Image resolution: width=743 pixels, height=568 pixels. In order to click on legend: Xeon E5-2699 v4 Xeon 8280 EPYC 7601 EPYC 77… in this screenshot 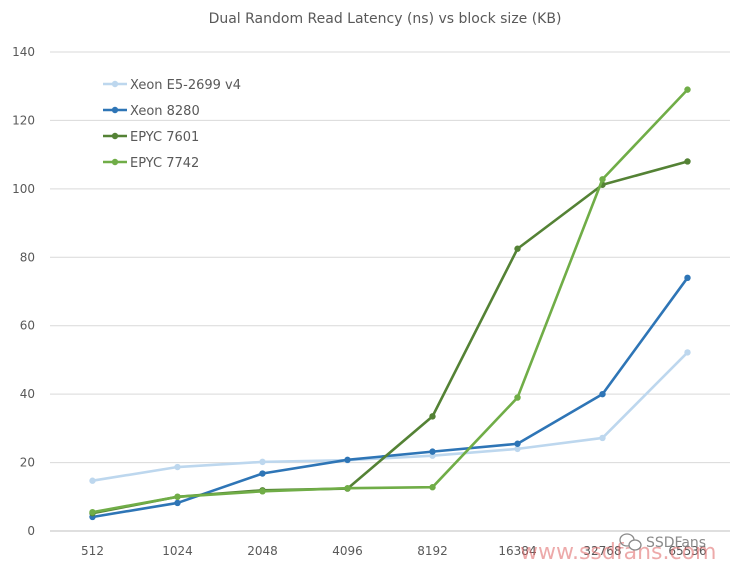, I will do `click(172, 124)`.